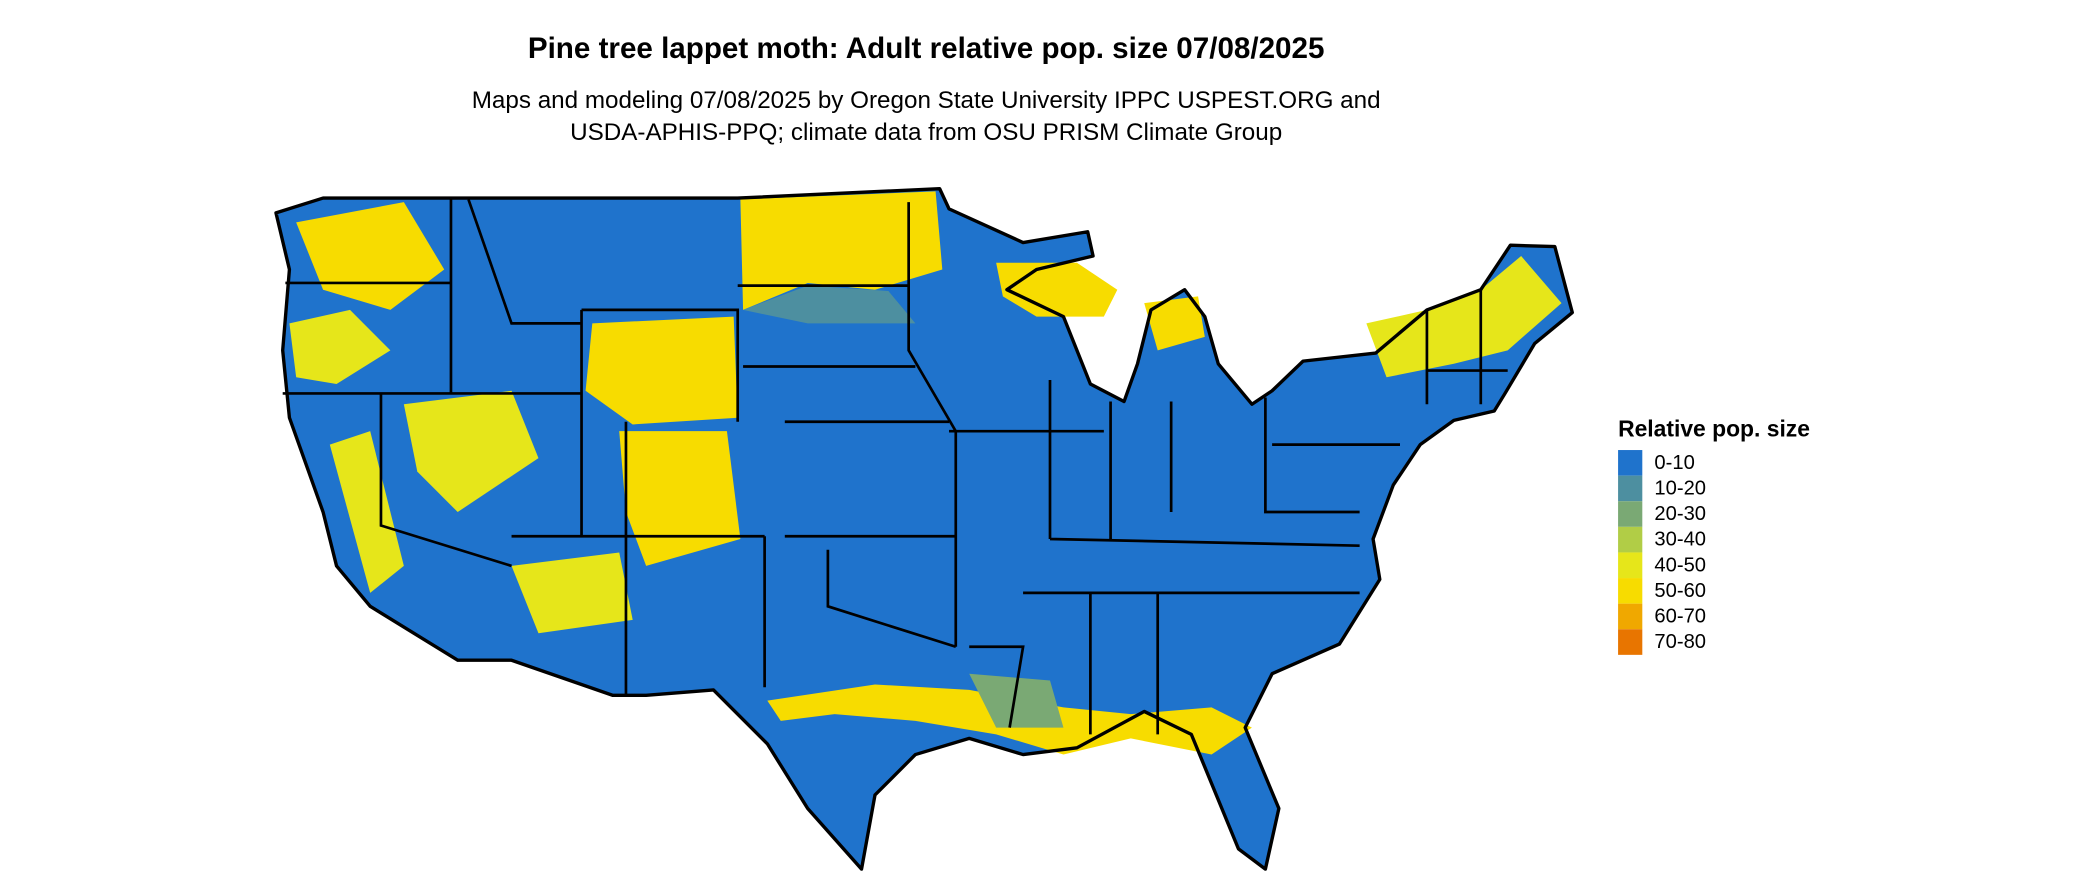  What do you see at coordinates (1680, 540) in the screenshot?
I see `legend-label: 30-40` at bounding box center [1680, 540].